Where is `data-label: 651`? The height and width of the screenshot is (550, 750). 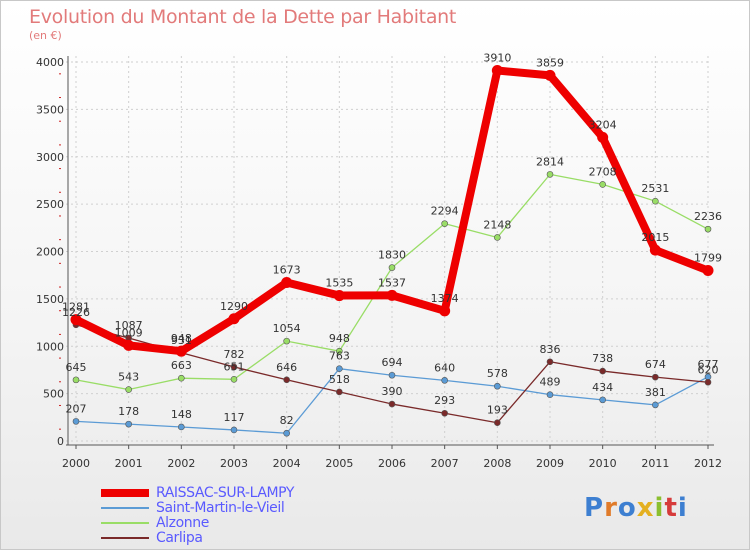
data-label: 651 is located at coordinates (234, 366).